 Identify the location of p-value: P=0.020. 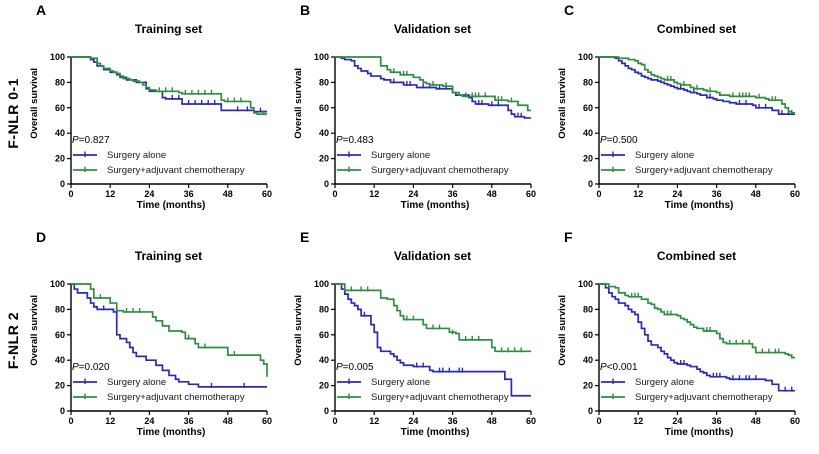
(91, 367).